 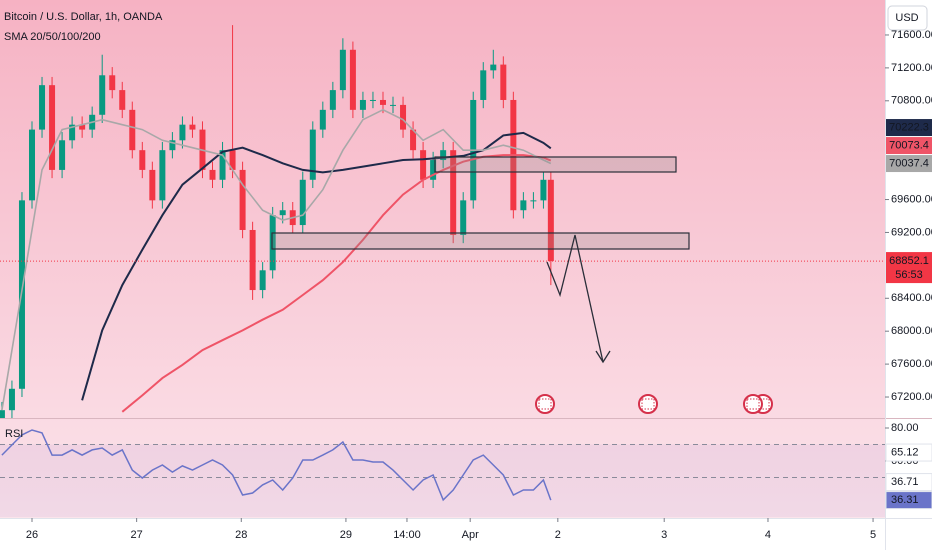 I want to click on last-price-label: 68852.1, so click(x=909, y=261).